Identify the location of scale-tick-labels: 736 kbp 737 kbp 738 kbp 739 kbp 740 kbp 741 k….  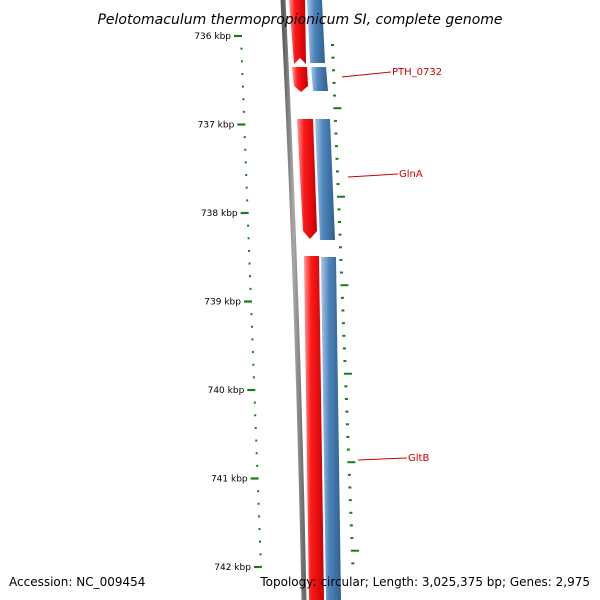
(222, 302).